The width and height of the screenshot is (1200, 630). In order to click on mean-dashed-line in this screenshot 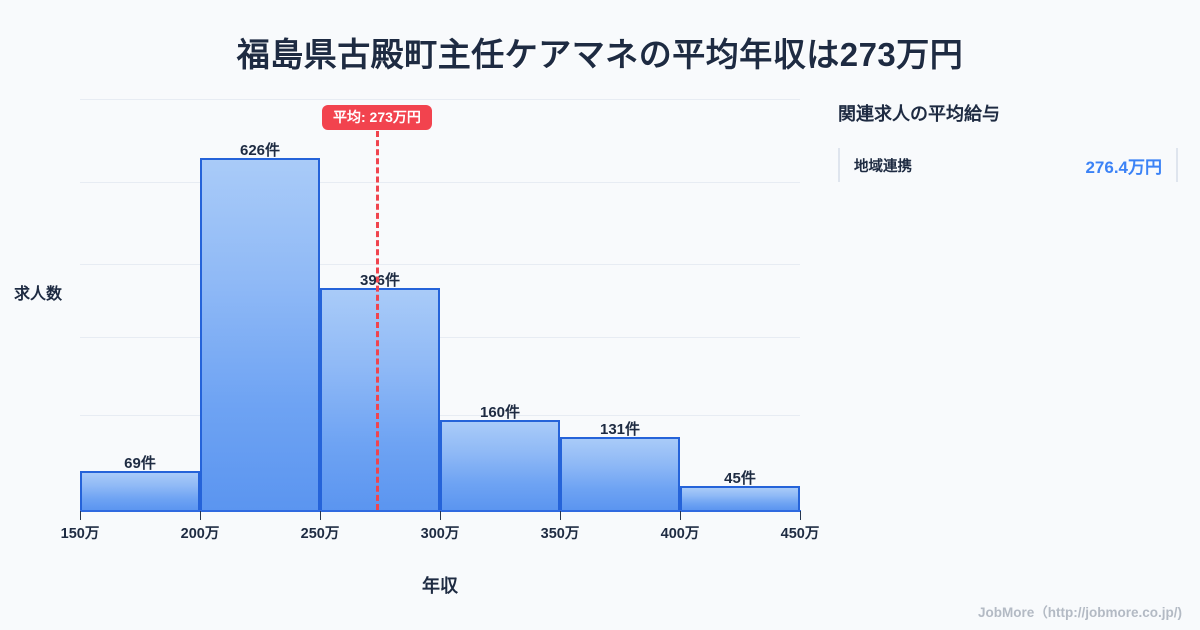, I will do `click(377, 320)`.